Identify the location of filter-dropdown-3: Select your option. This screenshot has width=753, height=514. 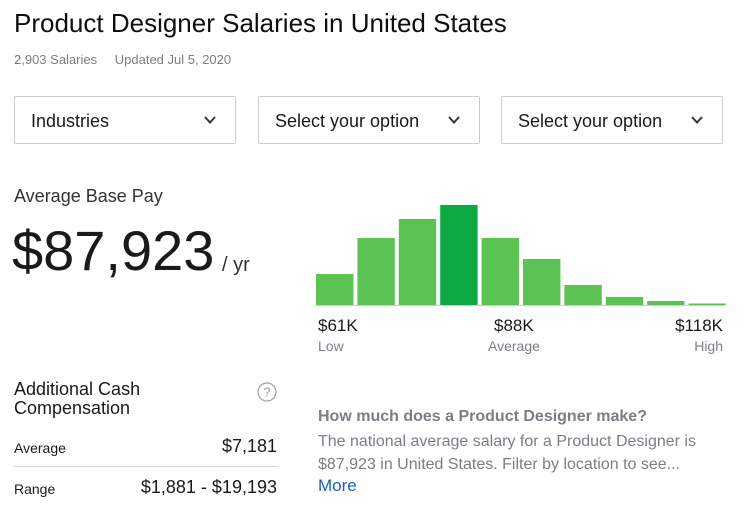
(612, 120).